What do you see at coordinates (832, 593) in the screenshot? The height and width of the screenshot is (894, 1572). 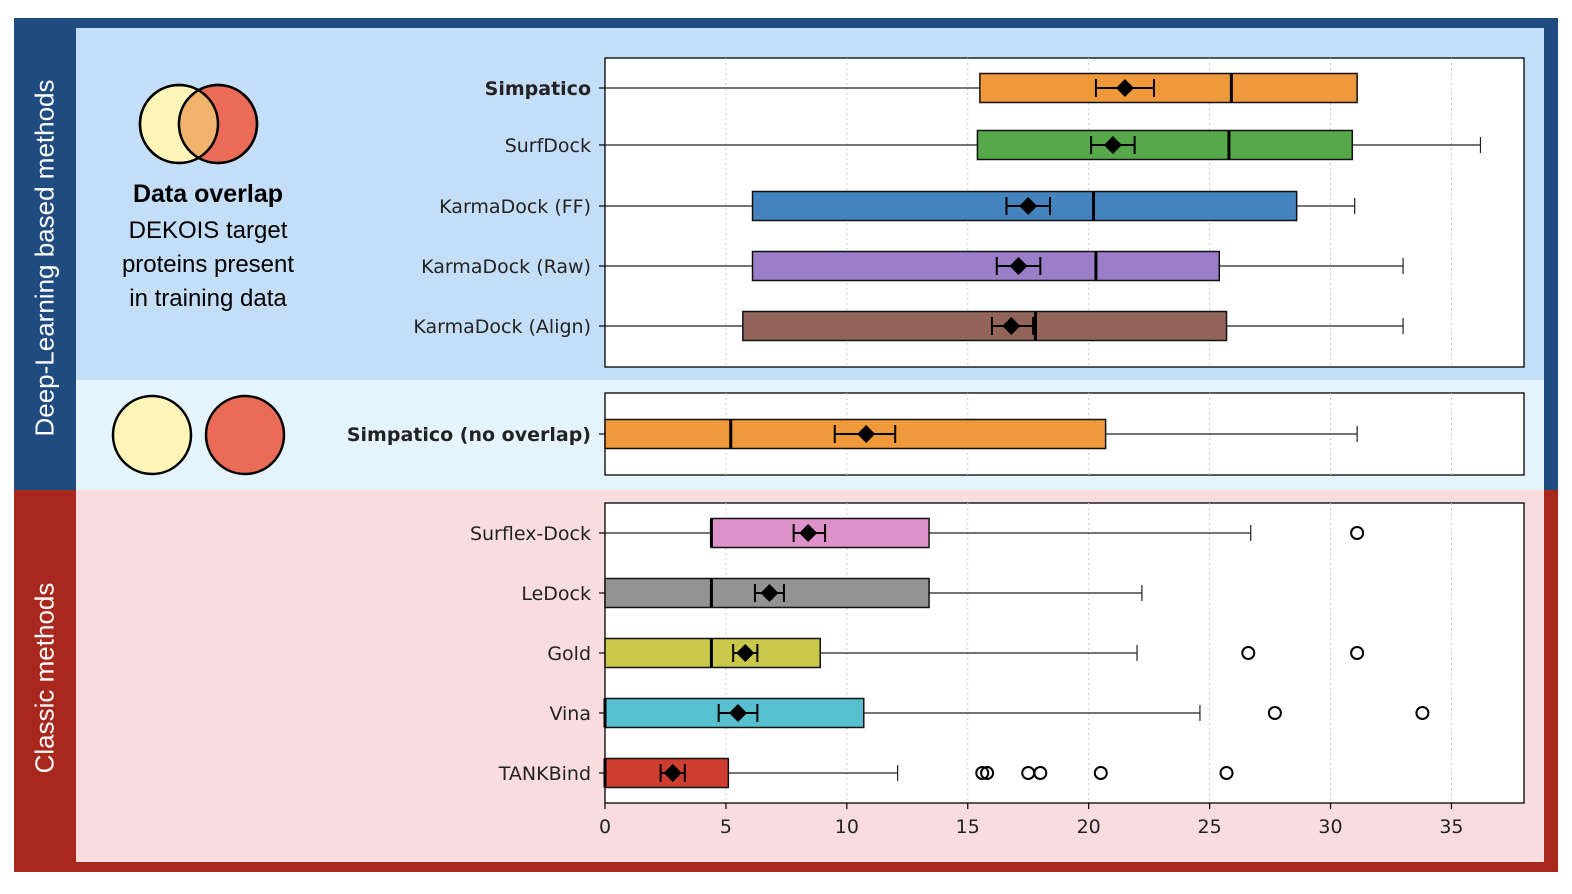 I see `box-series: LeDock` at bounding box center [832, 593].